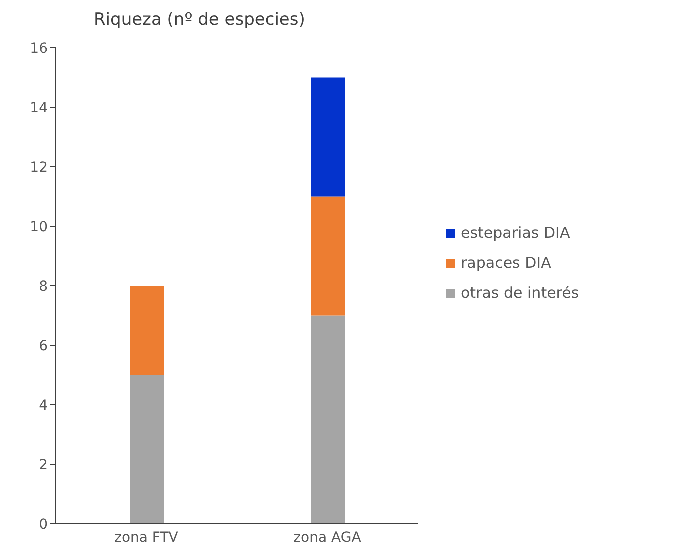  What do you see at coordinates (43, 465) in the screenshot?
I see `y-tick-label: 2` at bounding box center [43, 465].